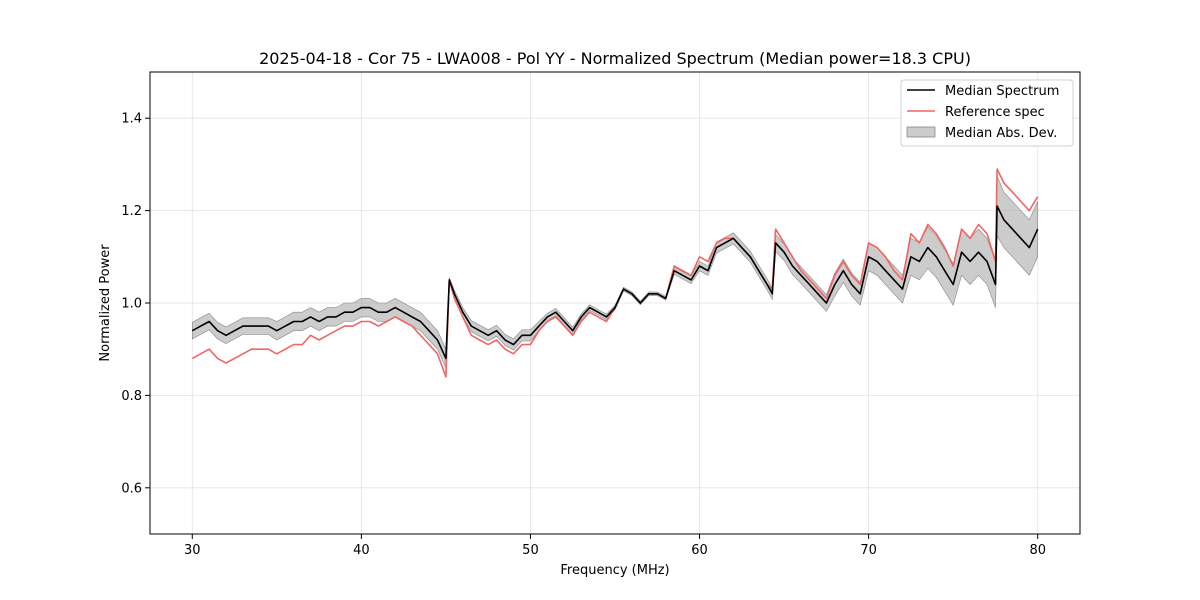 The height and width of the screenshot is (600, 1200). I want to click on legend-box, so click(987, 113).